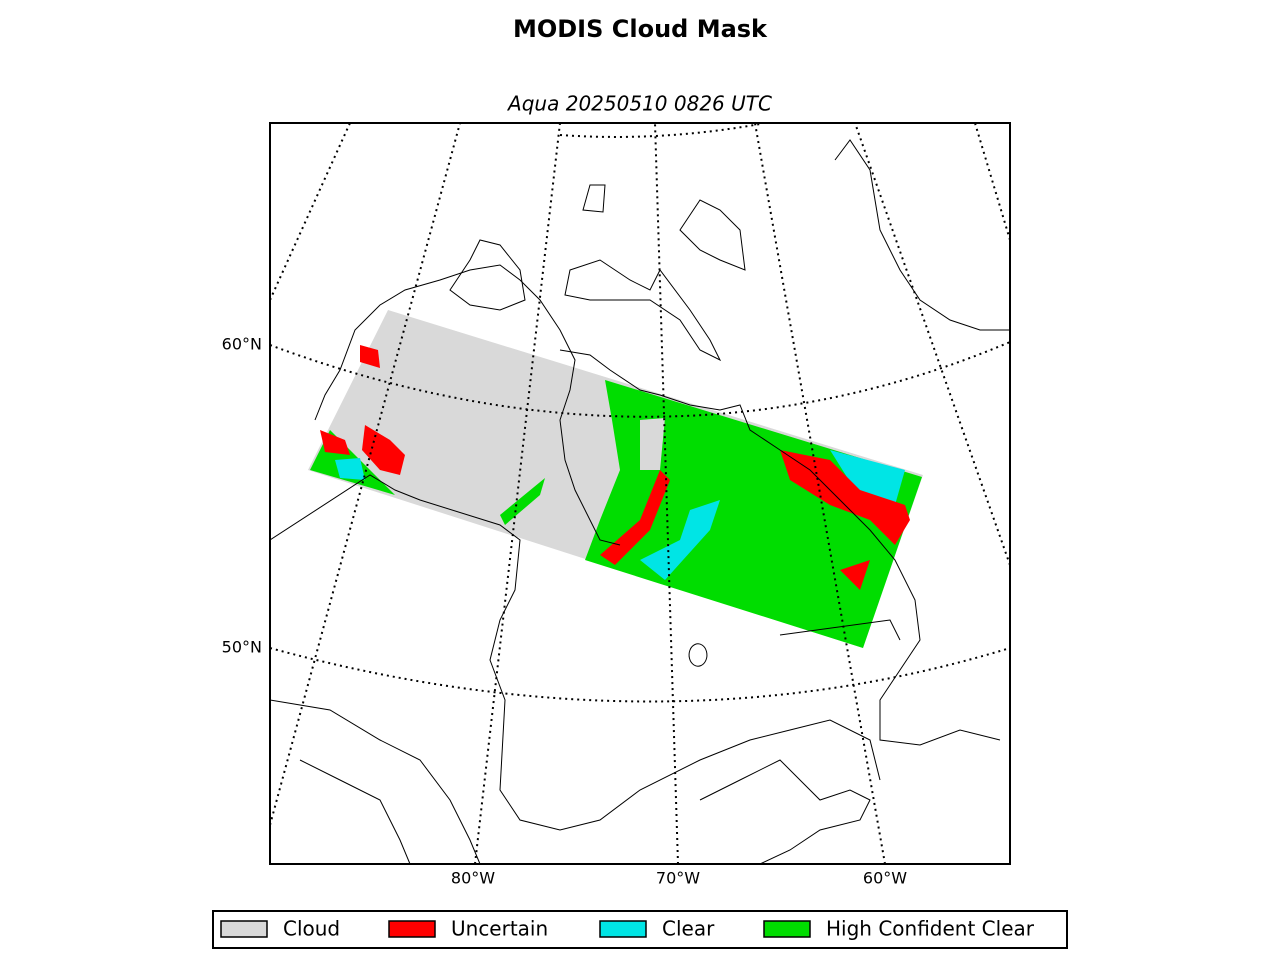 Image resolution: width=1280 pixels, height=964 pixels. Describe the element at coordinates (473, 878) in the screenshot. I see `lon-label: 80°W` at that location.